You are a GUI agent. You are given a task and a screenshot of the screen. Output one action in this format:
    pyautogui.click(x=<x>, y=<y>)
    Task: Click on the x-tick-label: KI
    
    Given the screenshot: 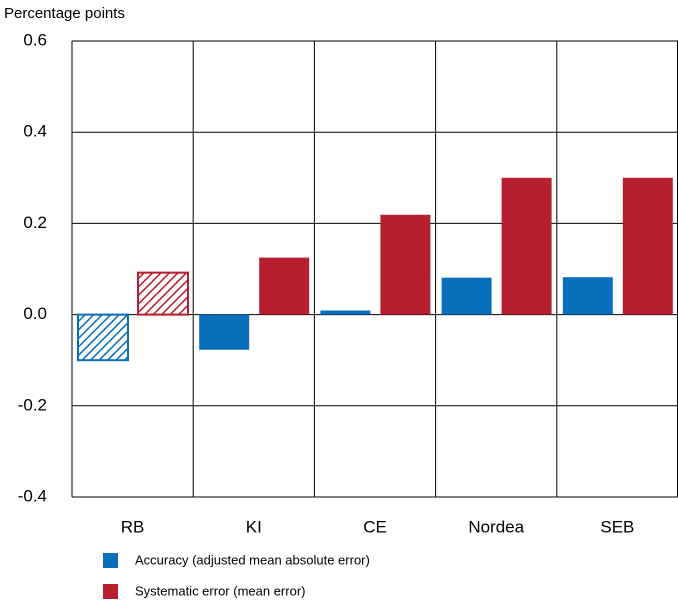 What is the action you would take?
    pyautogui.click(x=254, y=526)
    